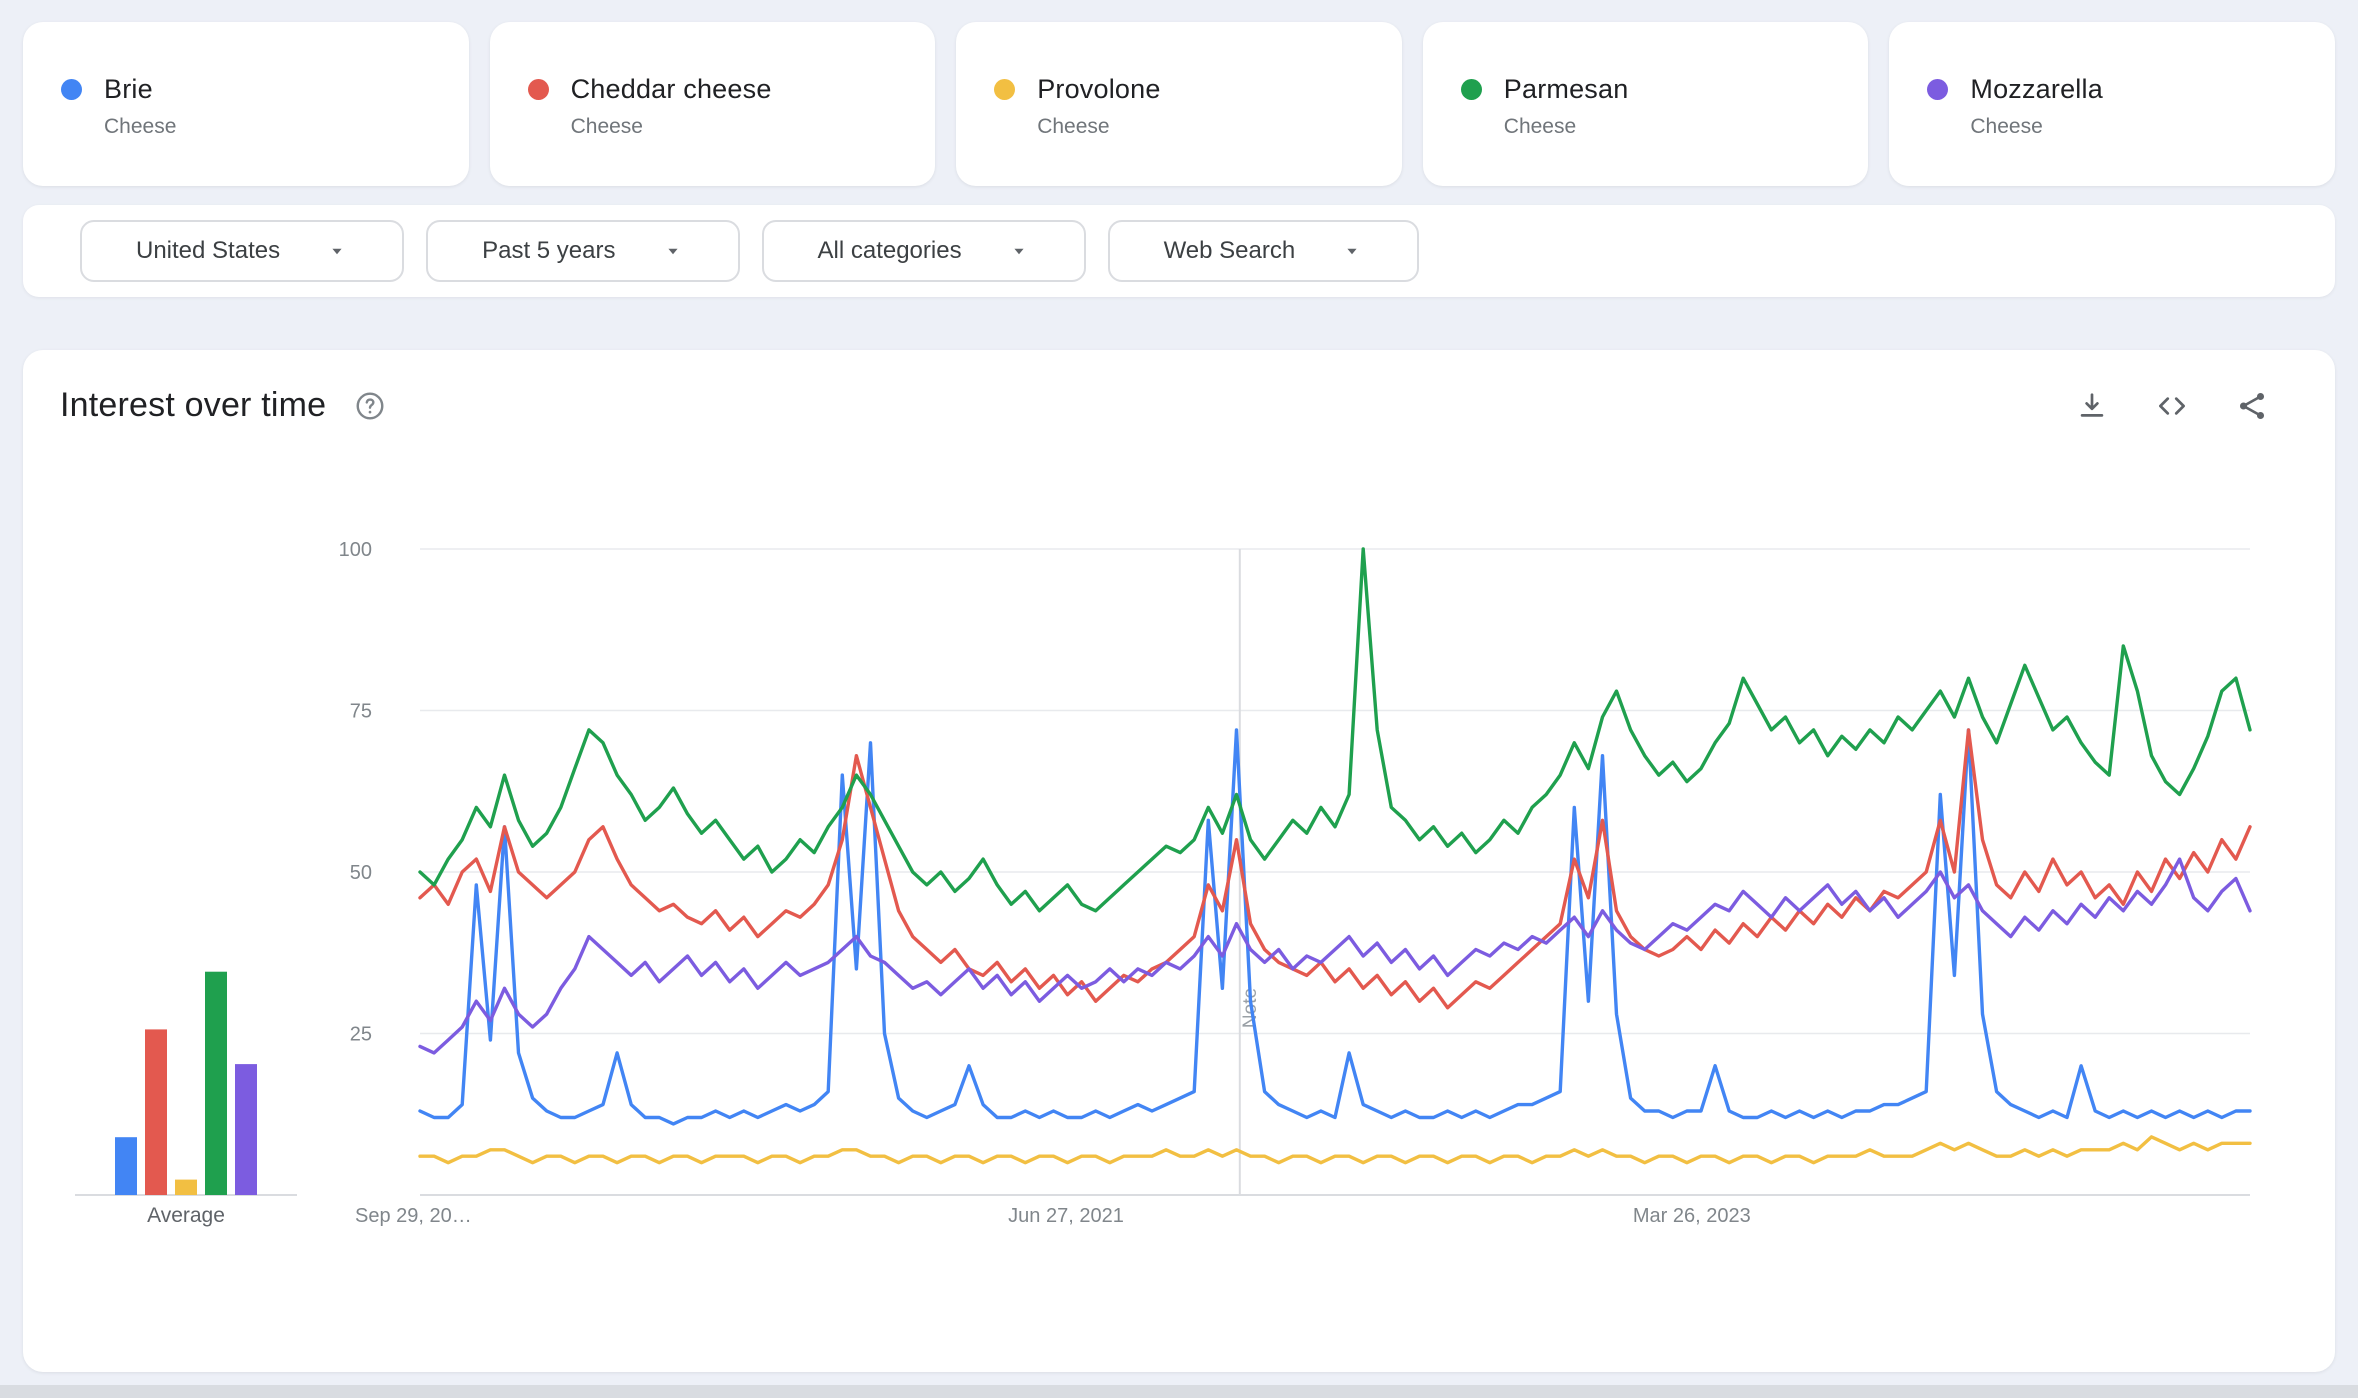 This screenshot has height=1398, width=2358. I want to click on svg-text: 25, so click(361, 1035).